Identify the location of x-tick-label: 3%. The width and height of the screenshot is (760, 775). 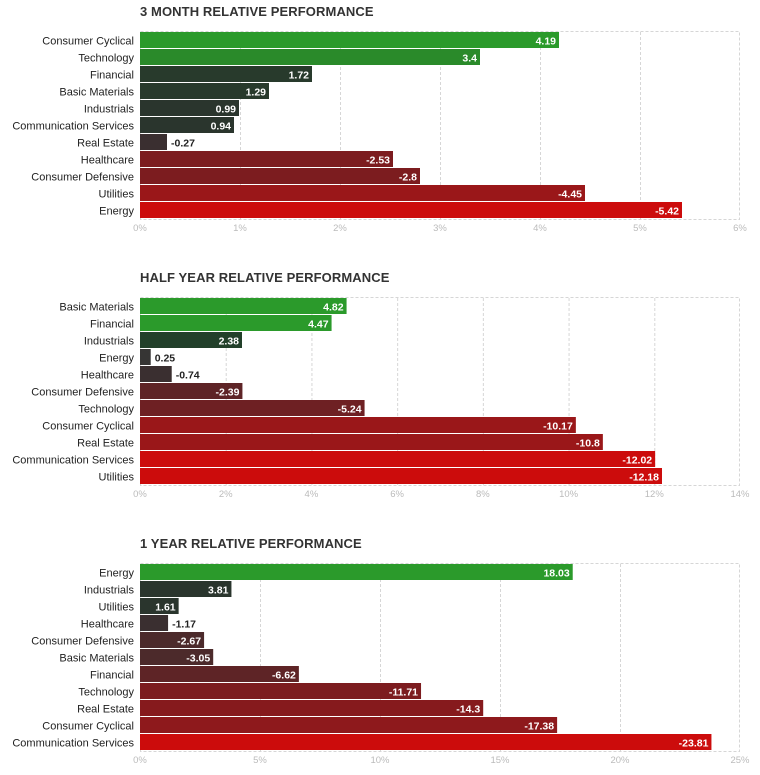
(440, 228).